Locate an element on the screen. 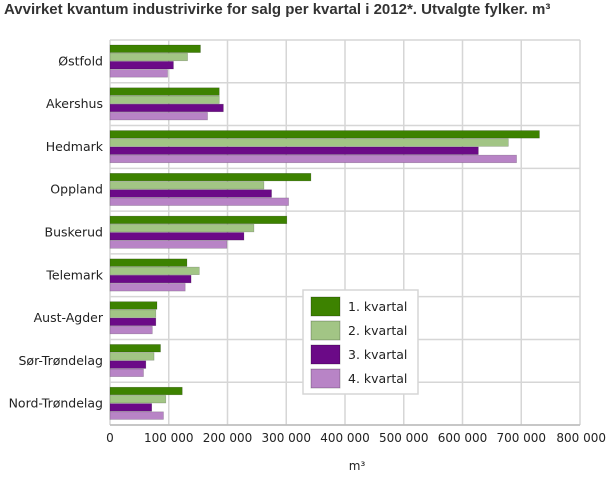  legend-label: 1. kvartal is located at coordinates (377, 306).